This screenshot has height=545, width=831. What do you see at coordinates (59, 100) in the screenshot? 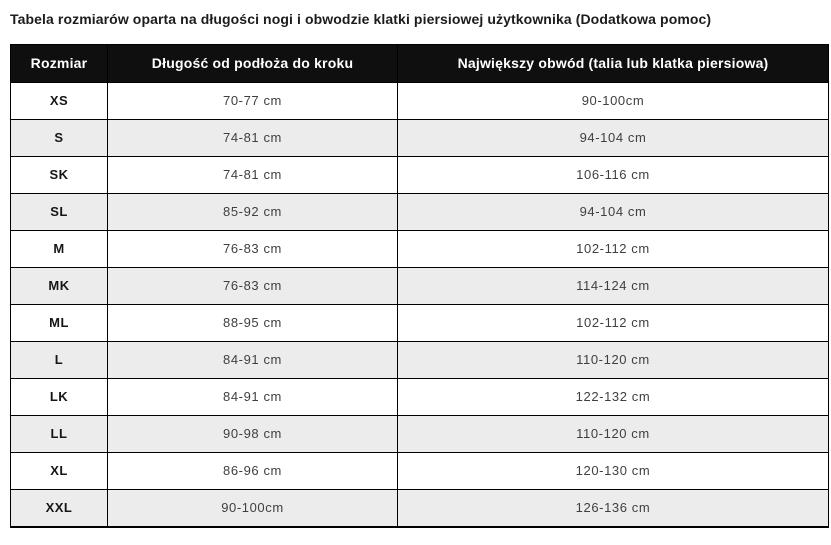
I see `size-cell: XS` at bounding box center [59, 100].